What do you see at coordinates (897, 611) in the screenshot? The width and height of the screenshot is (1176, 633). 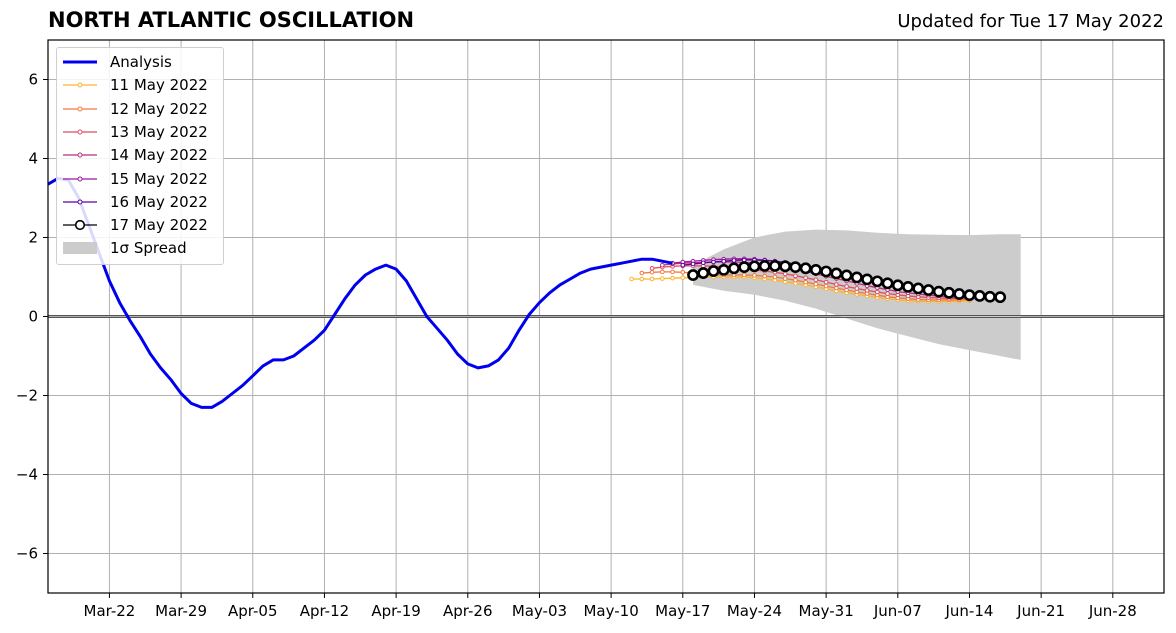 I see `x-tick-label: Jun-07` at bounding box center [897, 611].